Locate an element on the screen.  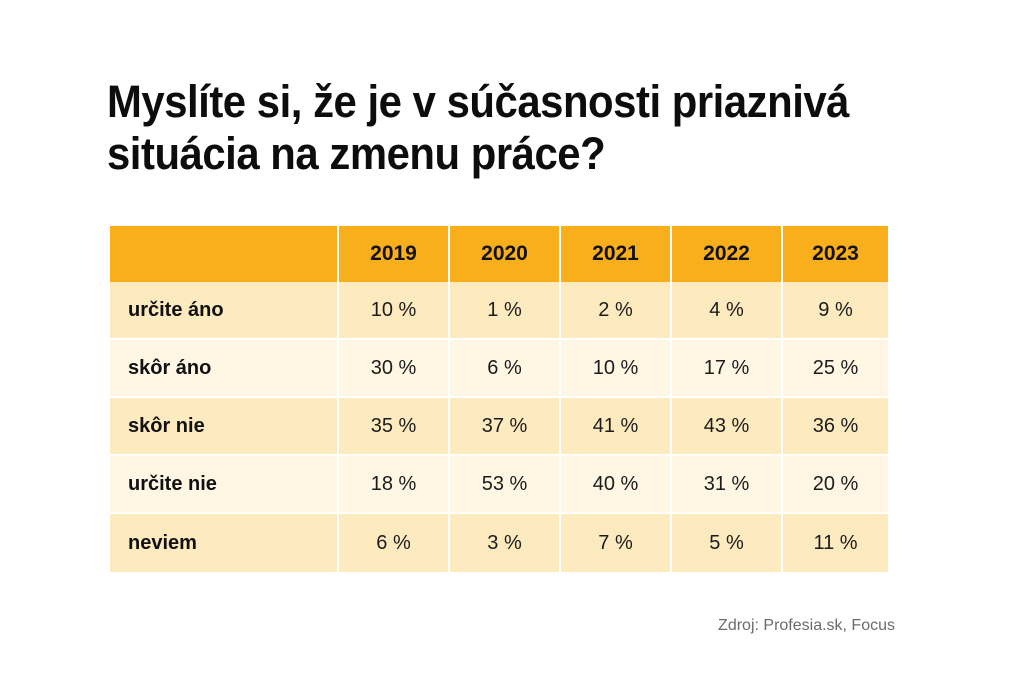
table-cell: 2 % is located at coordinates (616, 311).